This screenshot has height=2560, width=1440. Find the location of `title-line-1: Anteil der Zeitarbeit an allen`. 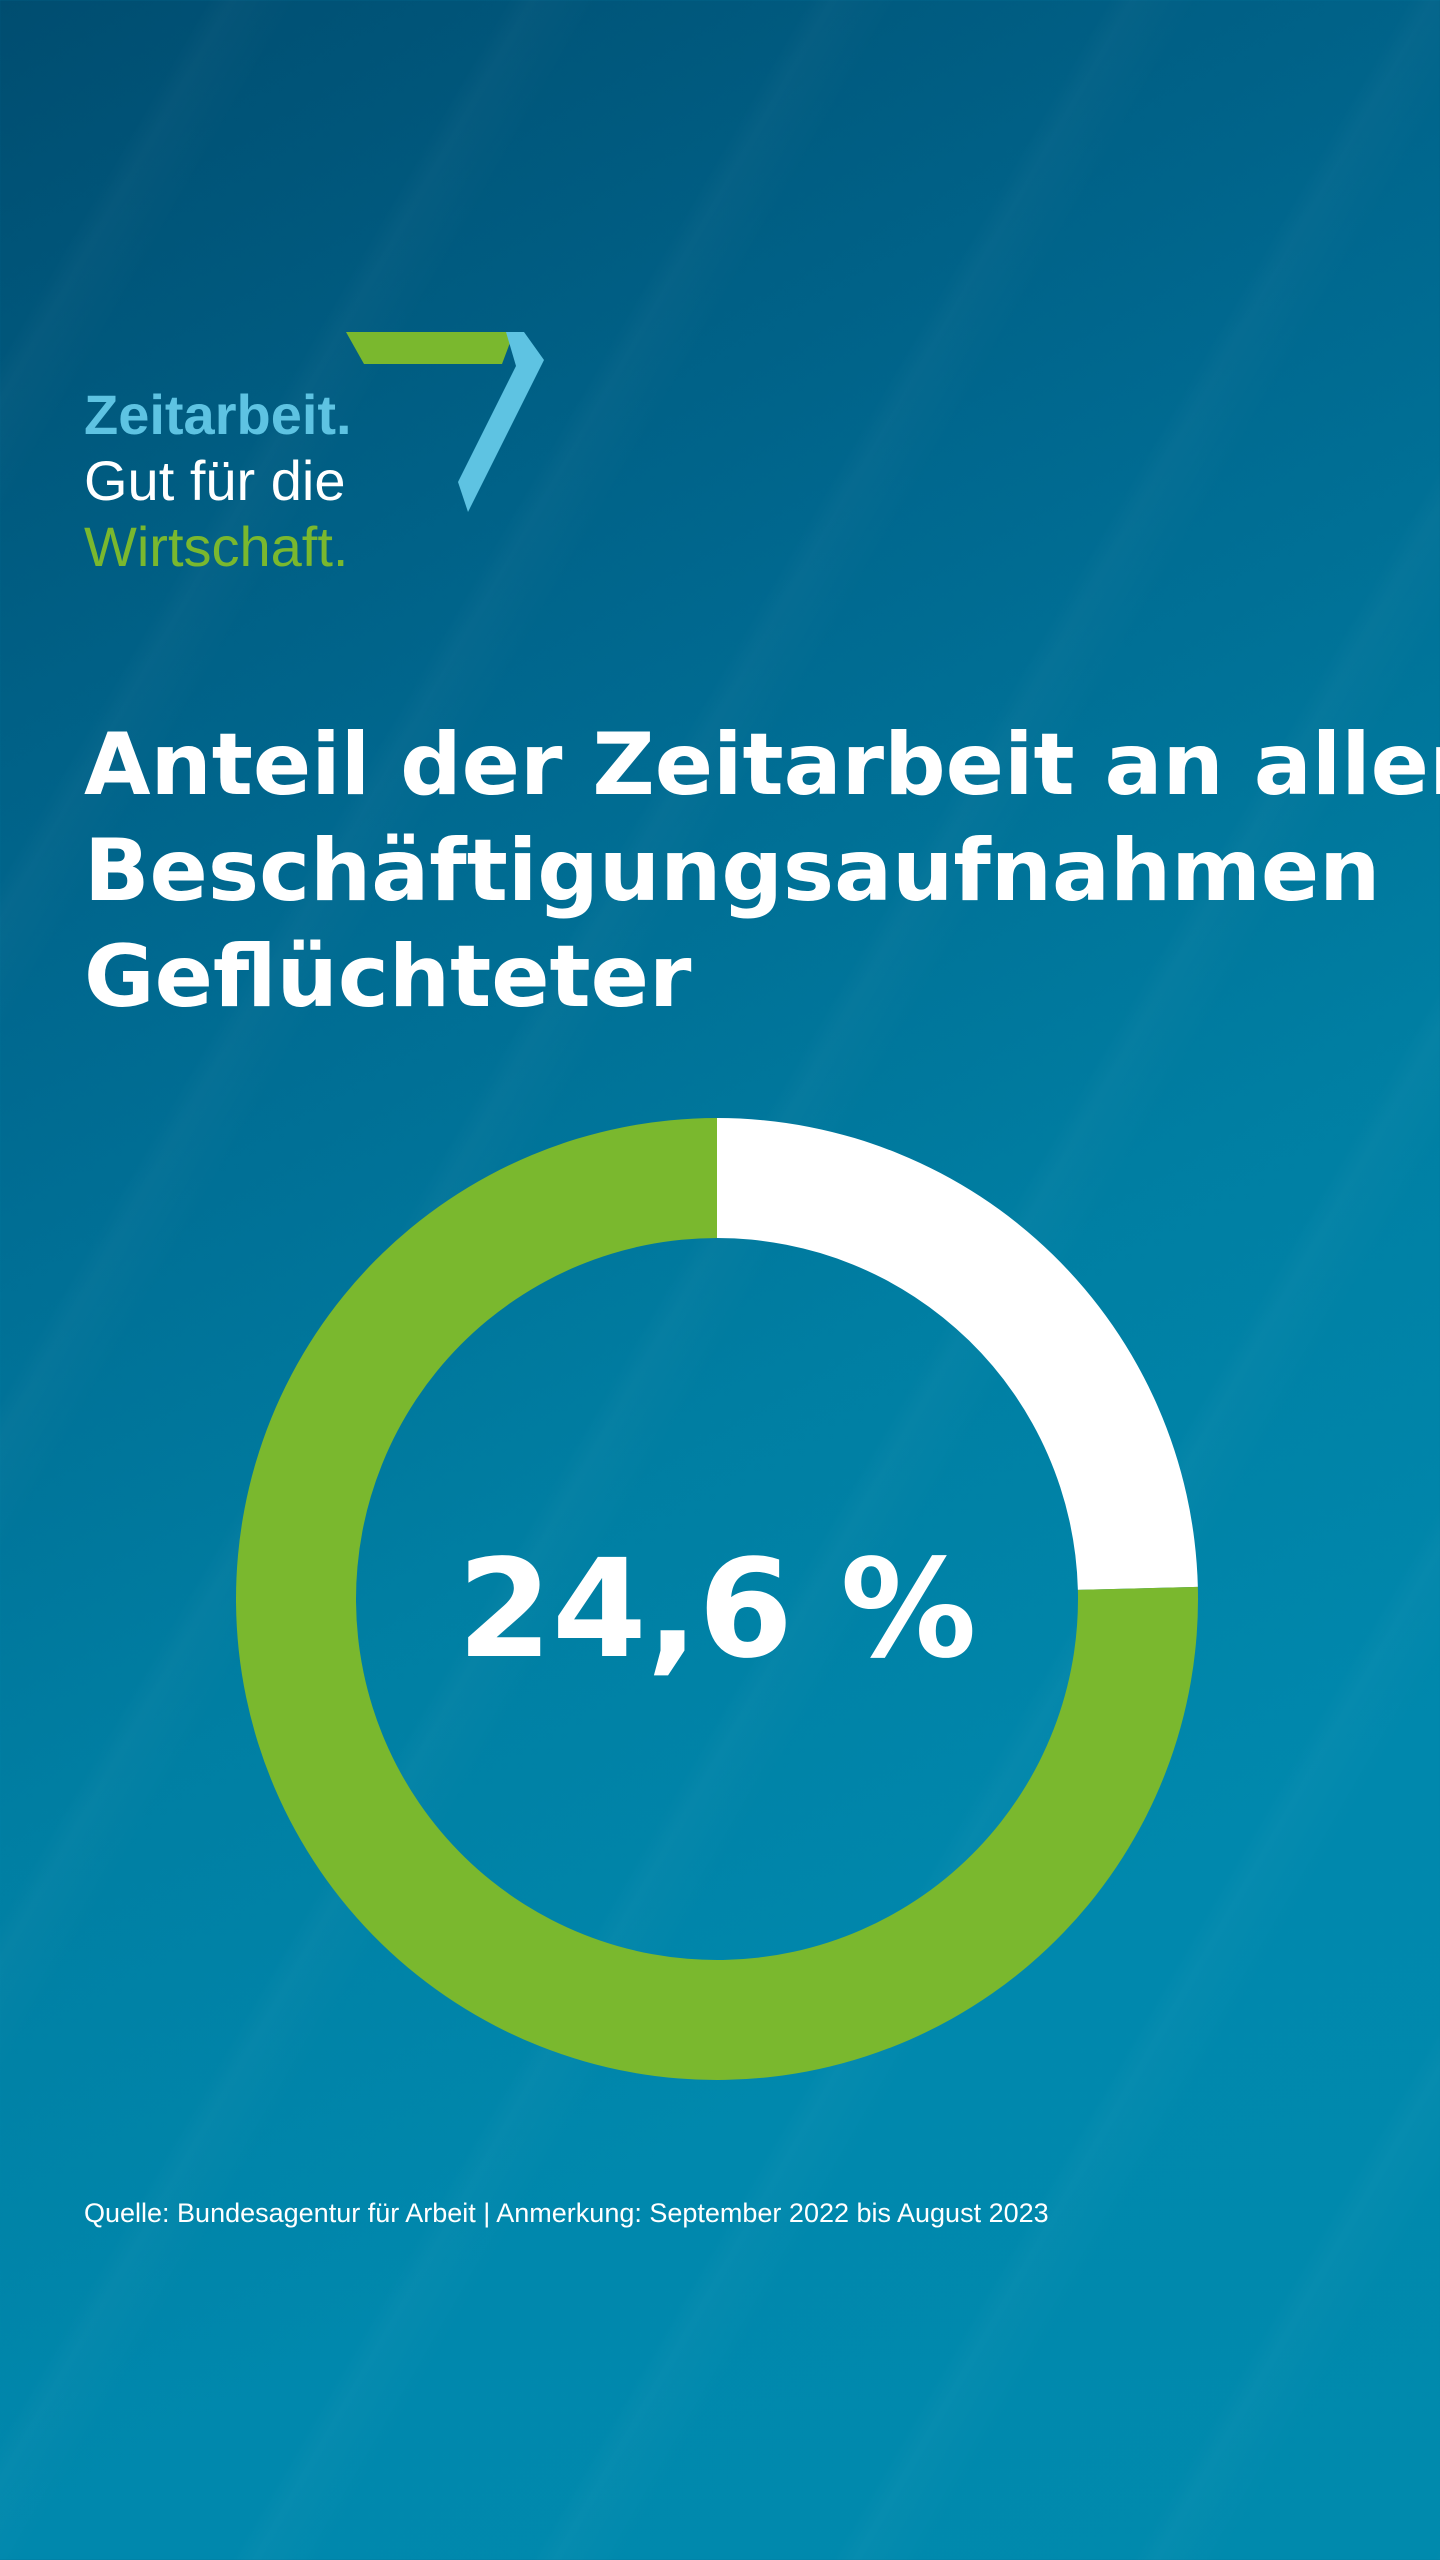

title-line-1: Anteil der Zeitarbeit an allen is located at coordinates (762, 765).